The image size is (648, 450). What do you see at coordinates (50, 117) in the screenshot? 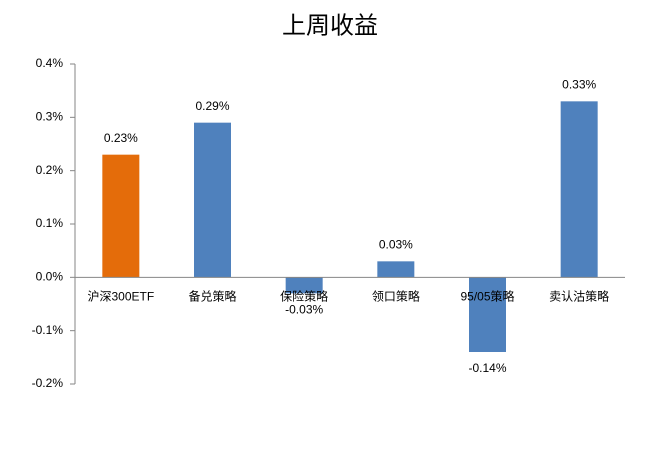
I see `y-tick-label: 0.3%` at bounding box center [50, 117].